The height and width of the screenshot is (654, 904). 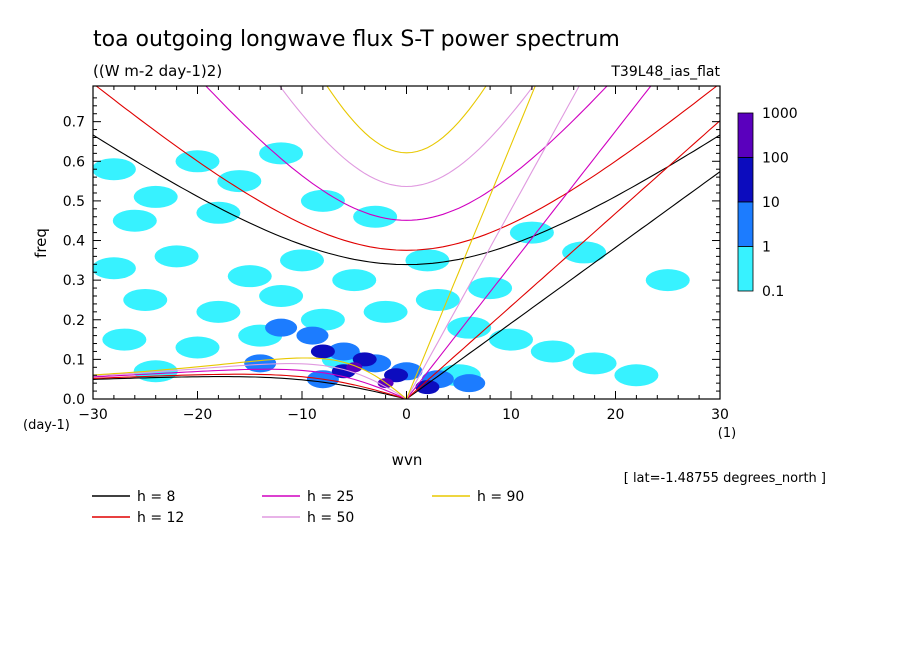 What do you see at coordinates (74, 321) in the screenshot?
I see `y-tick-label: 0.2` at bounding box center [74, 321].